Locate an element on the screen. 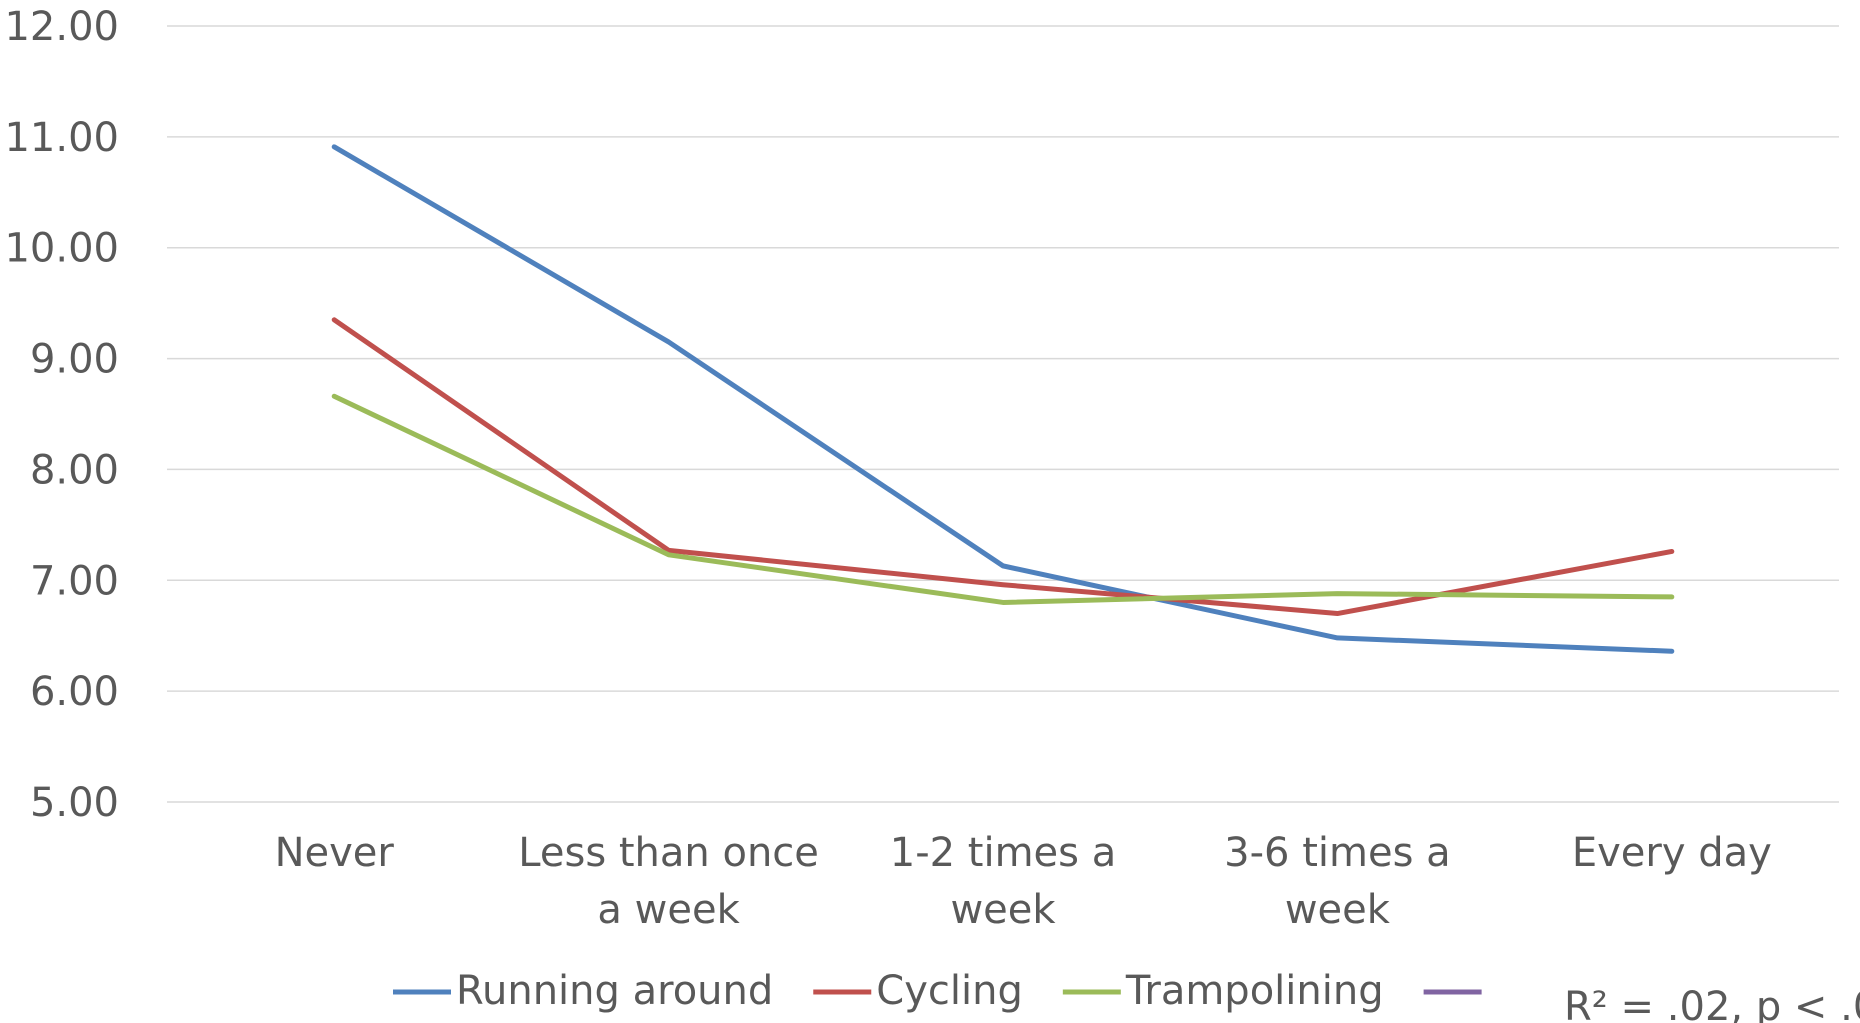  y-tick-label: 11.00 is located at coordinates (61, 138).